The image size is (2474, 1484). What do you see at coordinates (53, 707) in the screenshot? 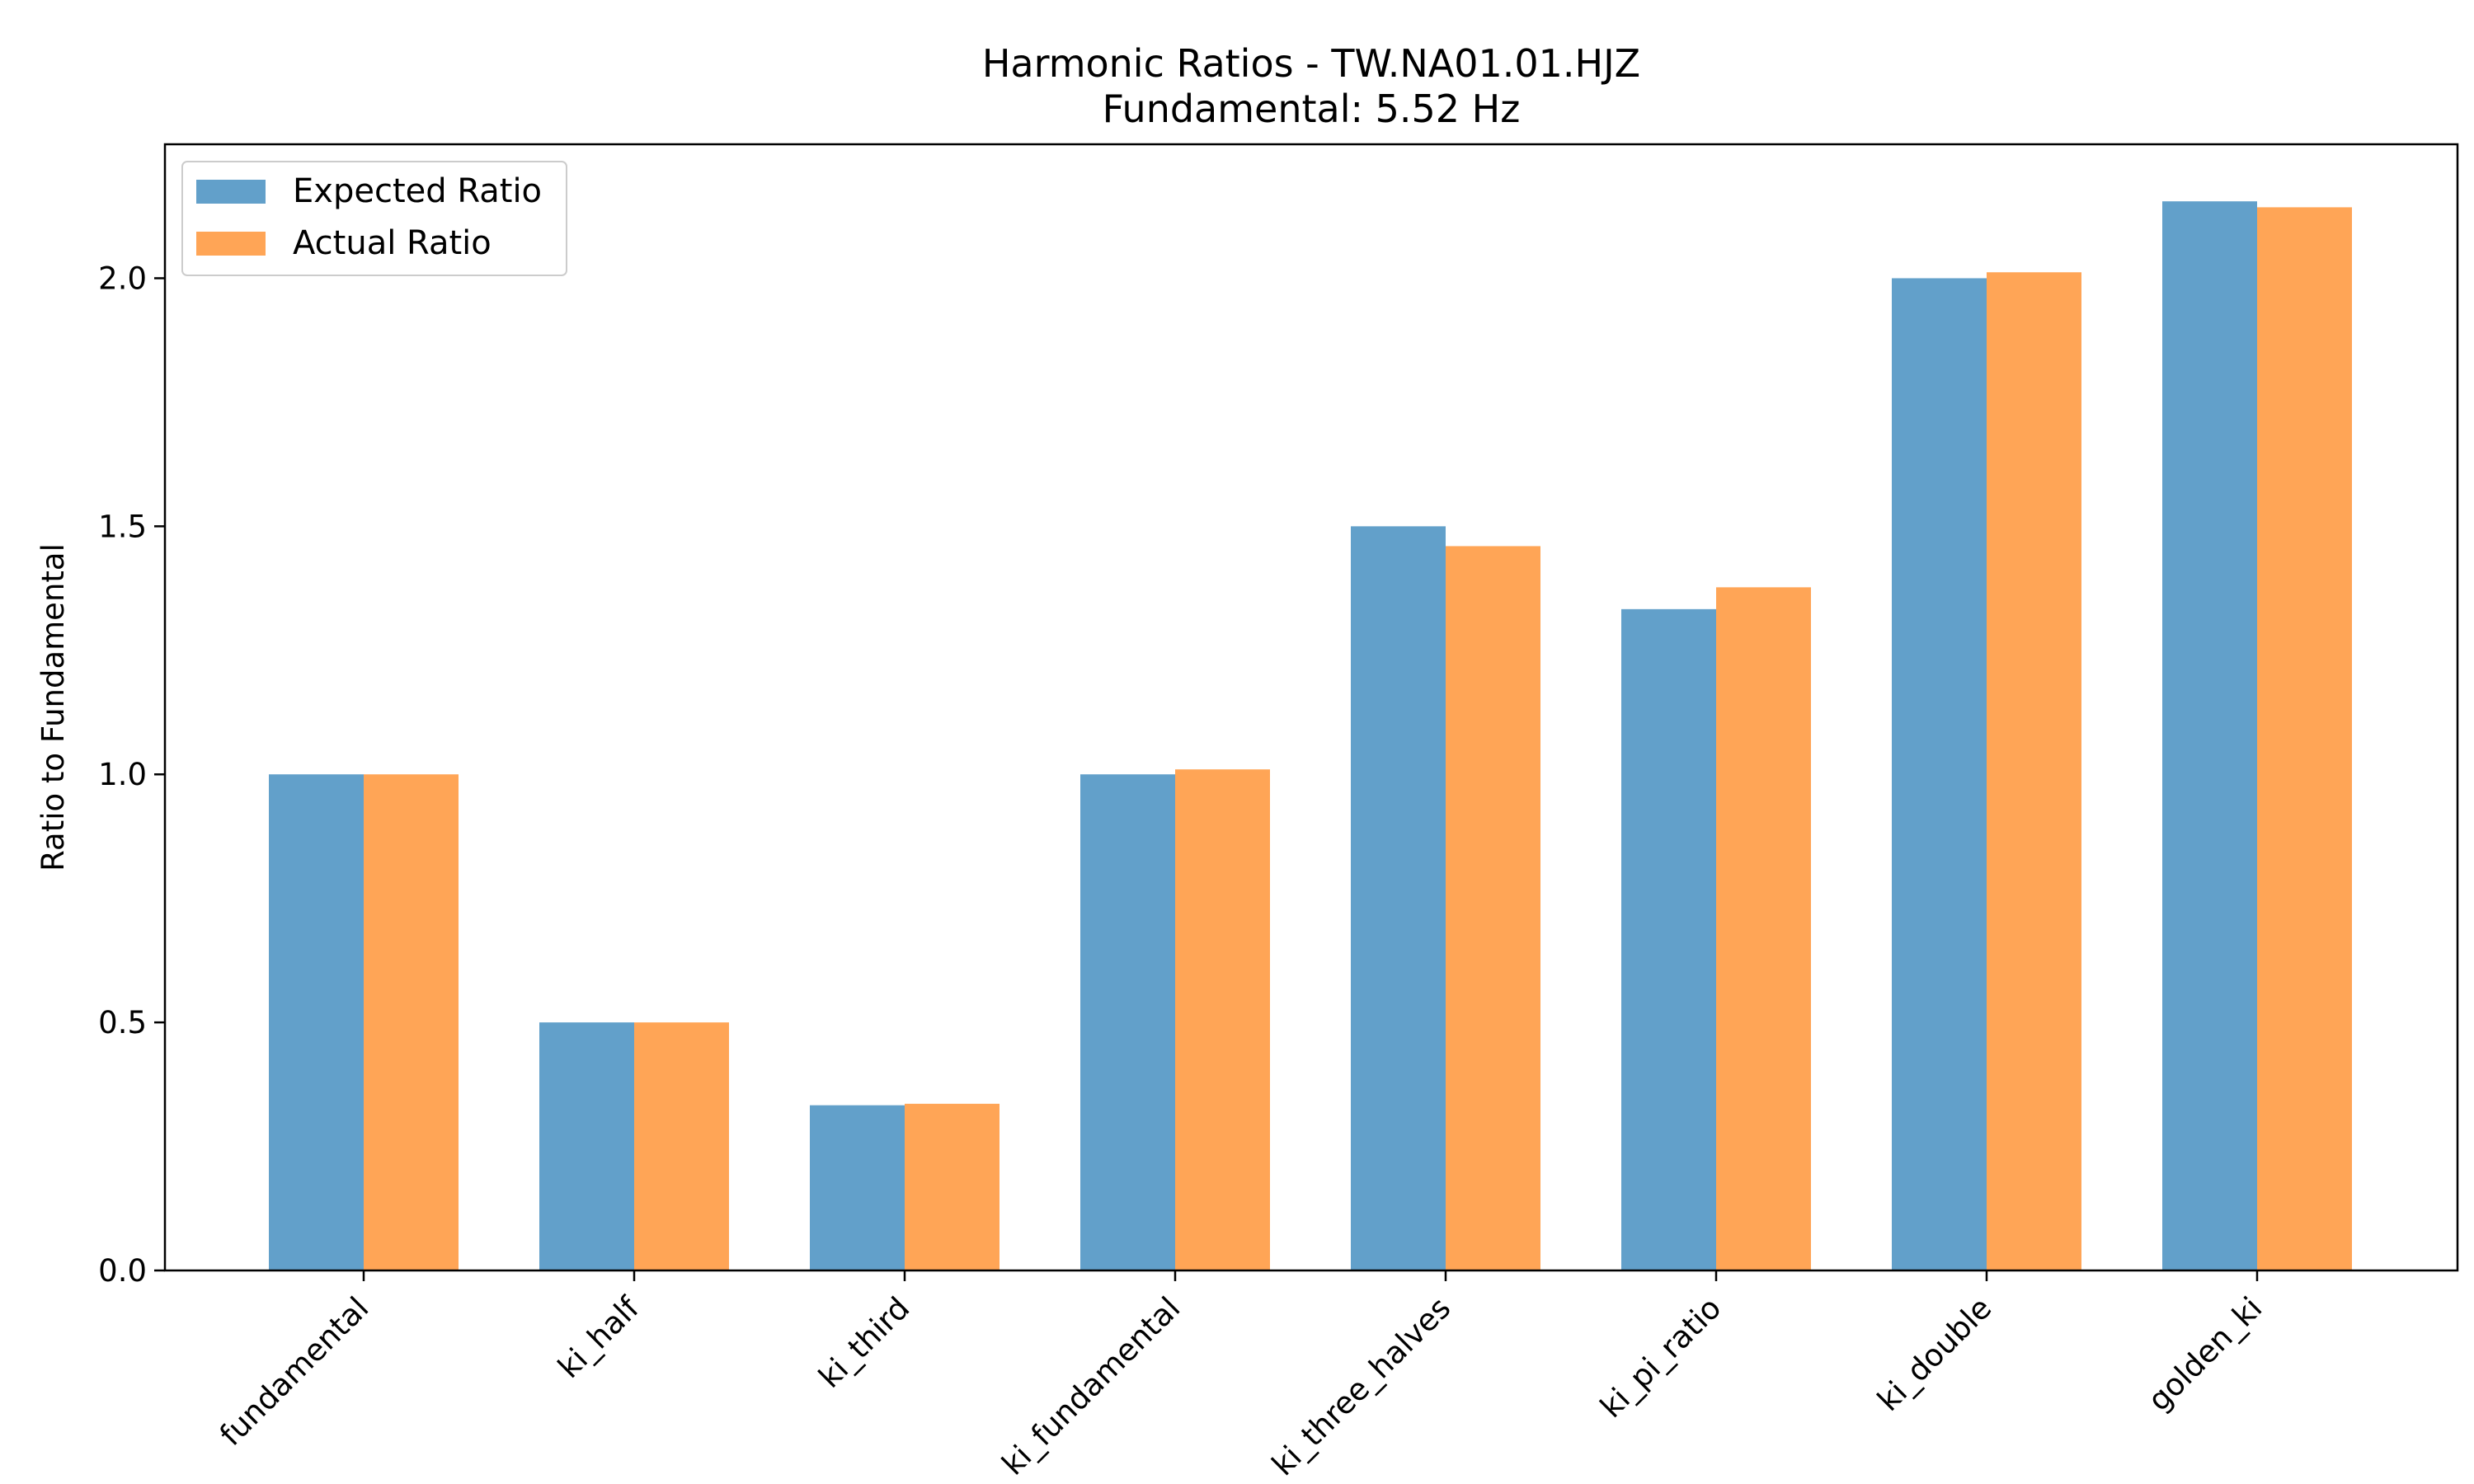
I see `y-axis-label: Ratio to Fundamental` at bounding box center [53, 707].